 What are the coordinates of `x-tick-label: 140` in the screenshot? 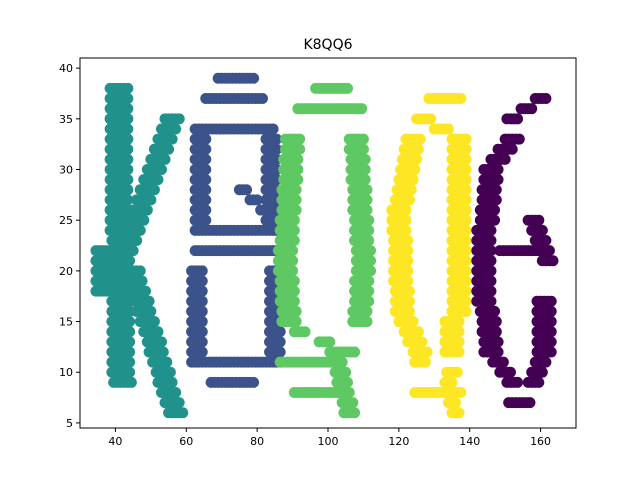 It's located at (469, 441).